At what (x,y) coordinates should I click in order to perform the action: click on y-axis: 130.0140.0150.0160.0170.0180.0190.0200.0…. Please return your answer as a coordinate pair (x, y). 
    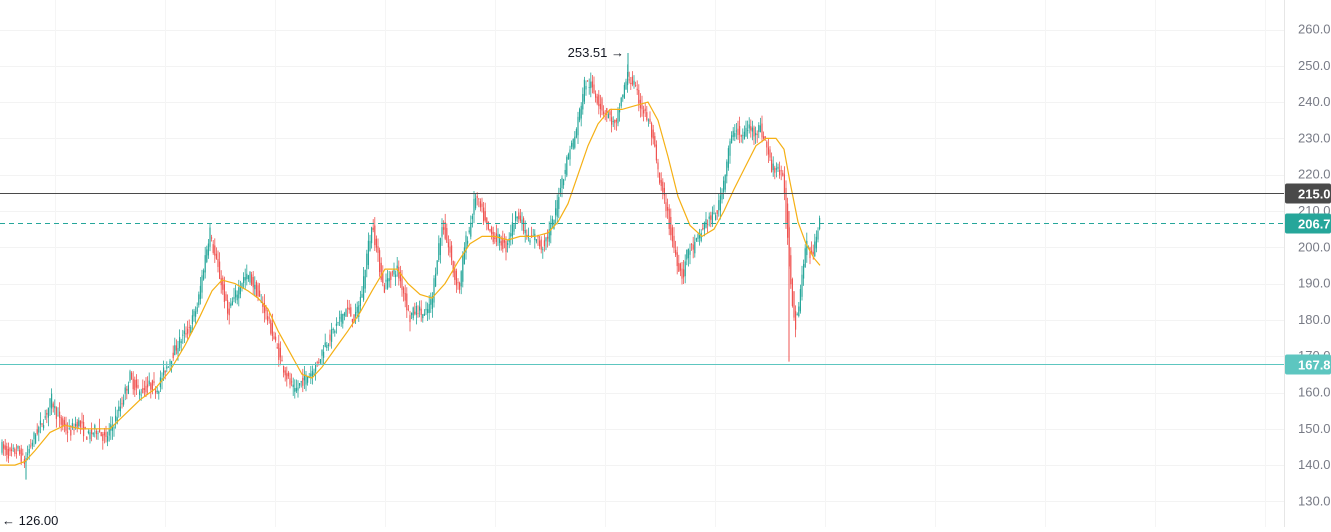
    Looking at the image, I should click on (1314, 265).